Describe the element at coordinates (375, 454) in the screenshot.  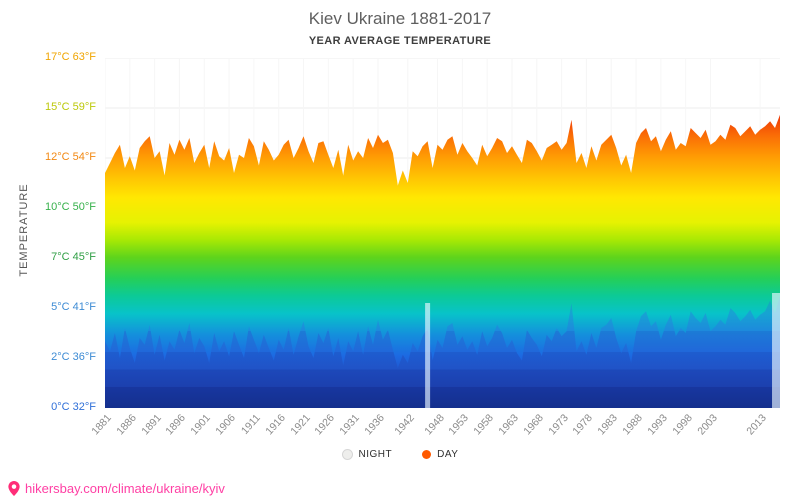
I see `legend-night-label: NIGHT` at that location.